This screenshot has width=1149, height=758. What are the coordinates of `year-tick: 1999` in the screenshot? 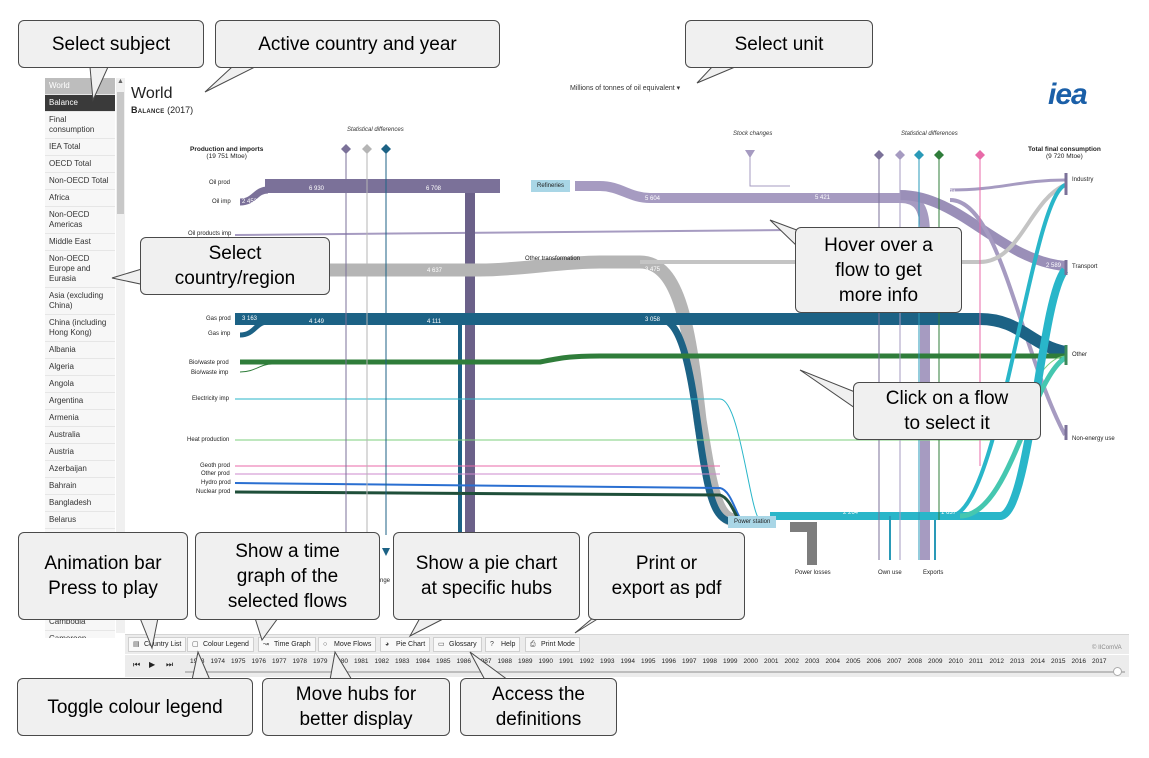 It's located at (730, 661).